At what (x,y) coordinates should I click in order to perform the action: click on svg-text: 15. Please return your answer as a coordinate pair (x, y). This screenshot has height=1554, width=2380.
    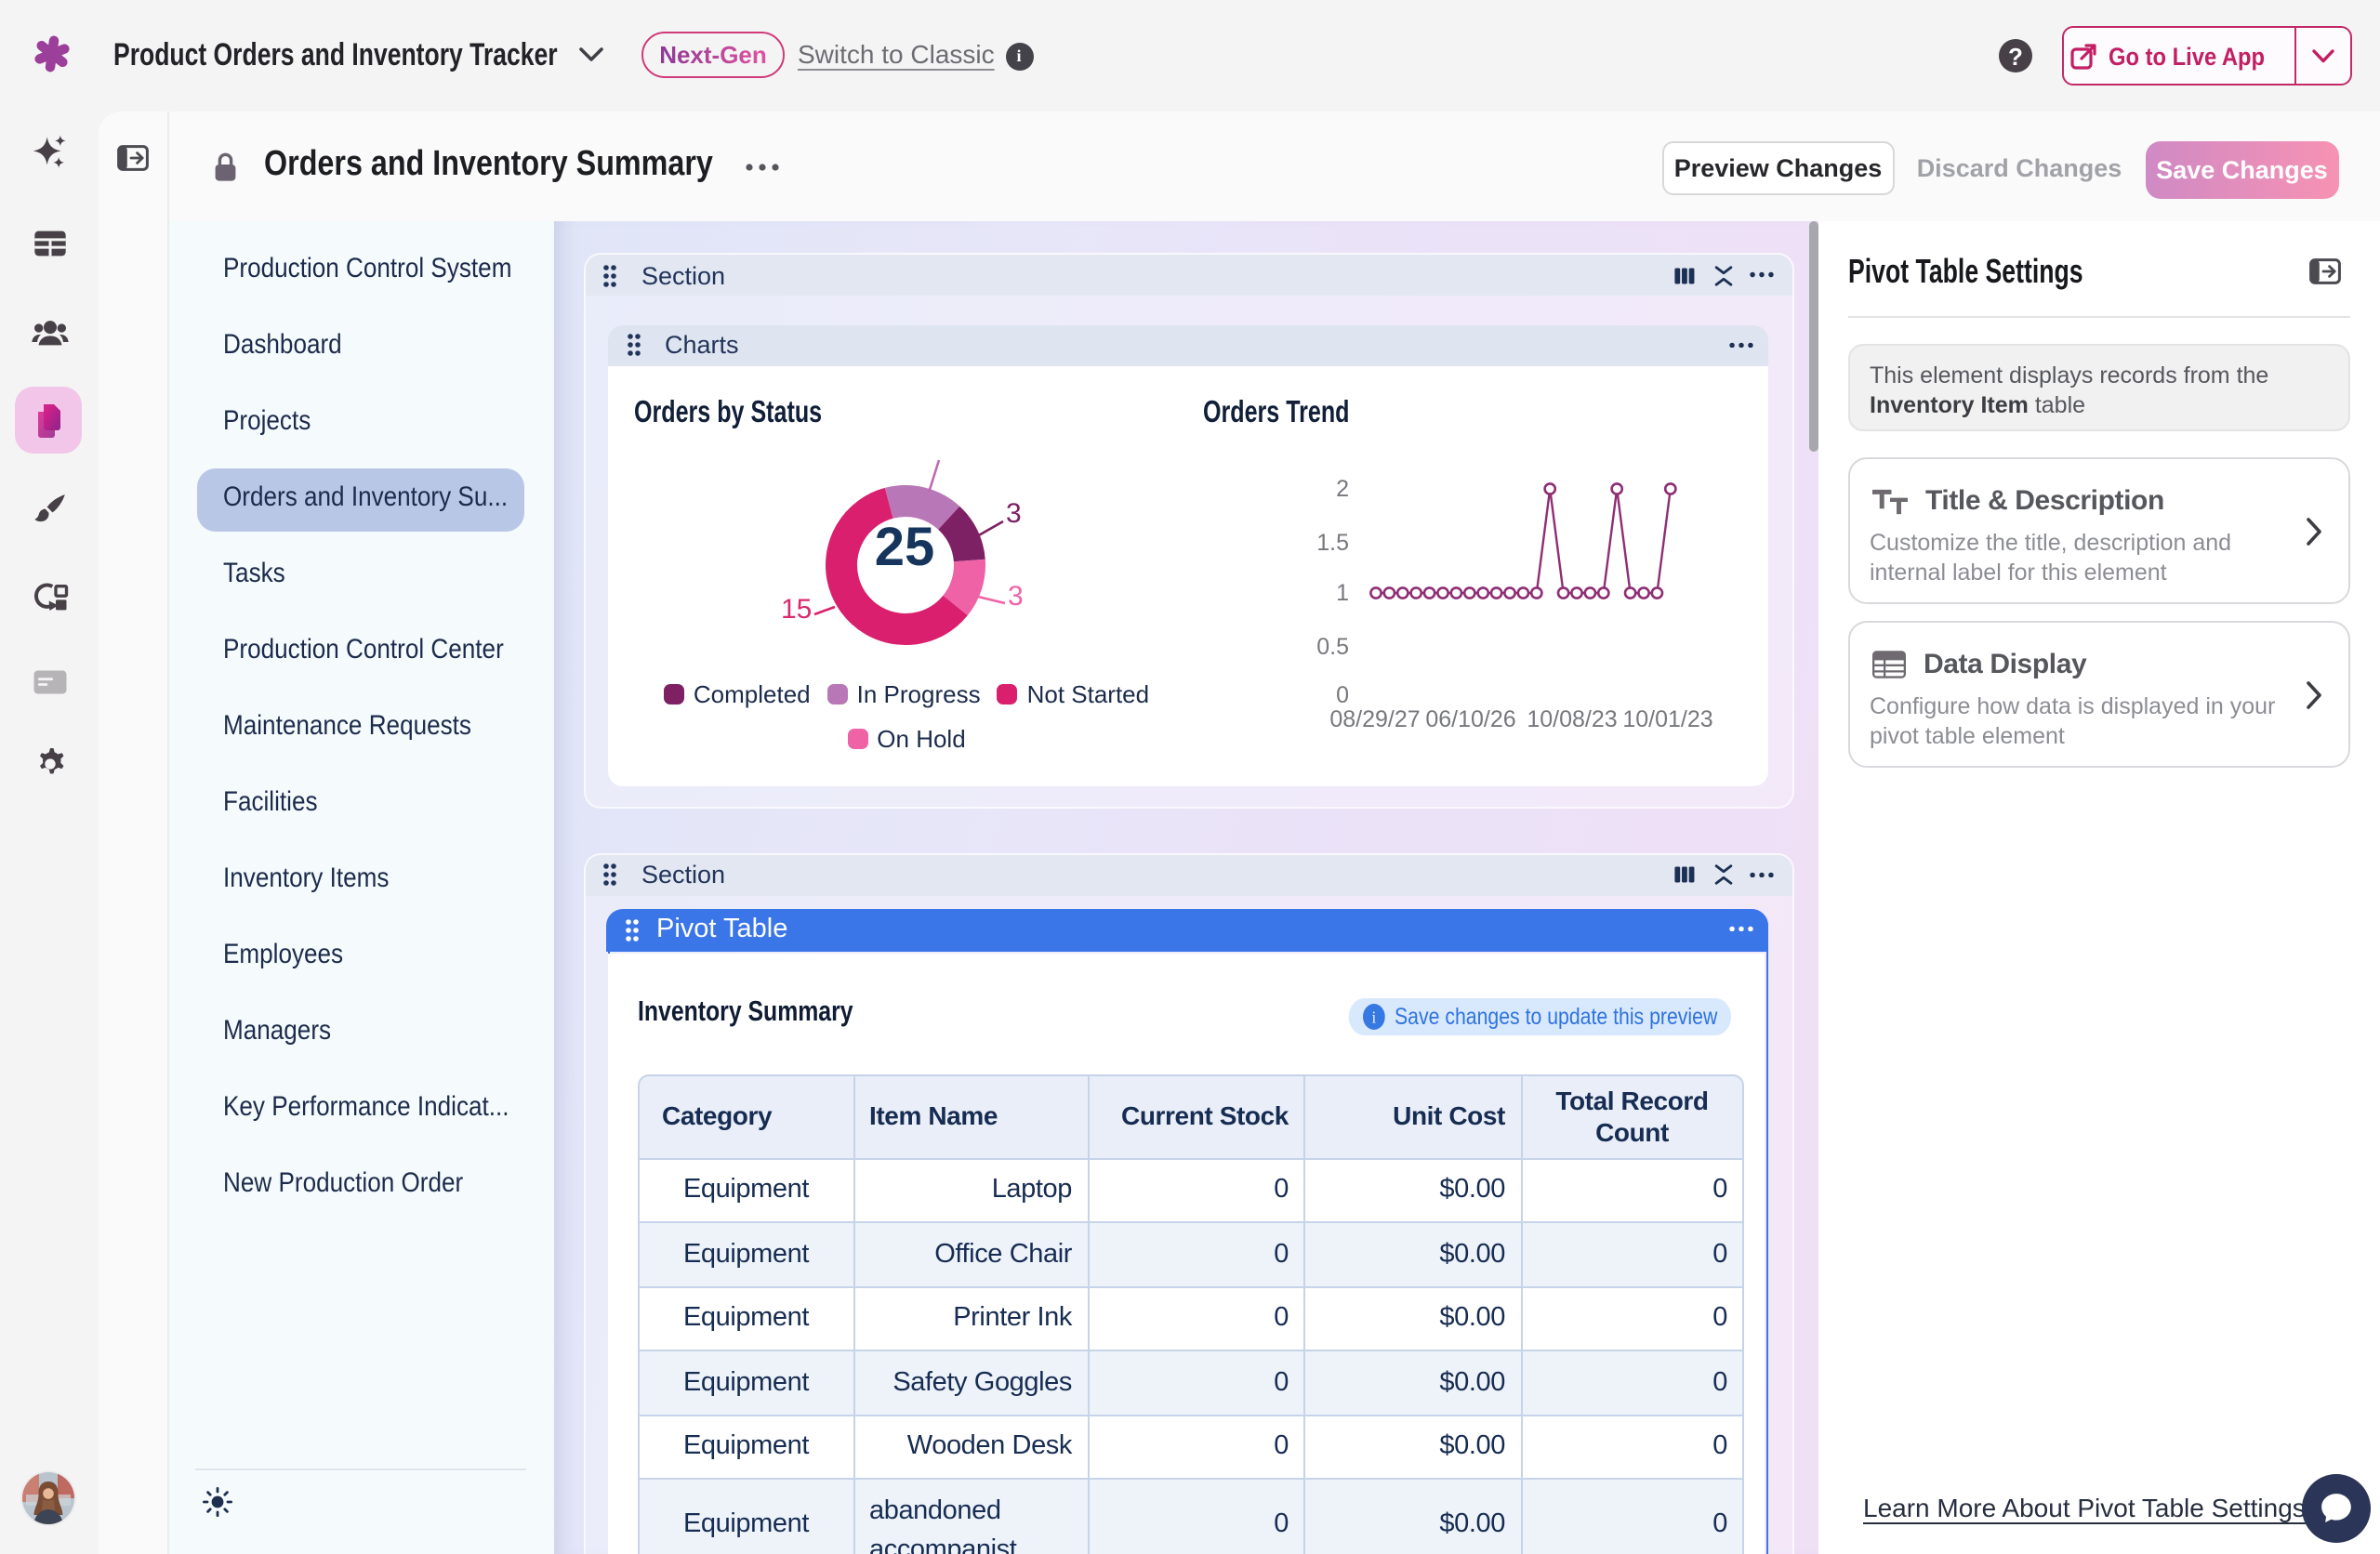
    Looking at the image, I should click on (795, 608).